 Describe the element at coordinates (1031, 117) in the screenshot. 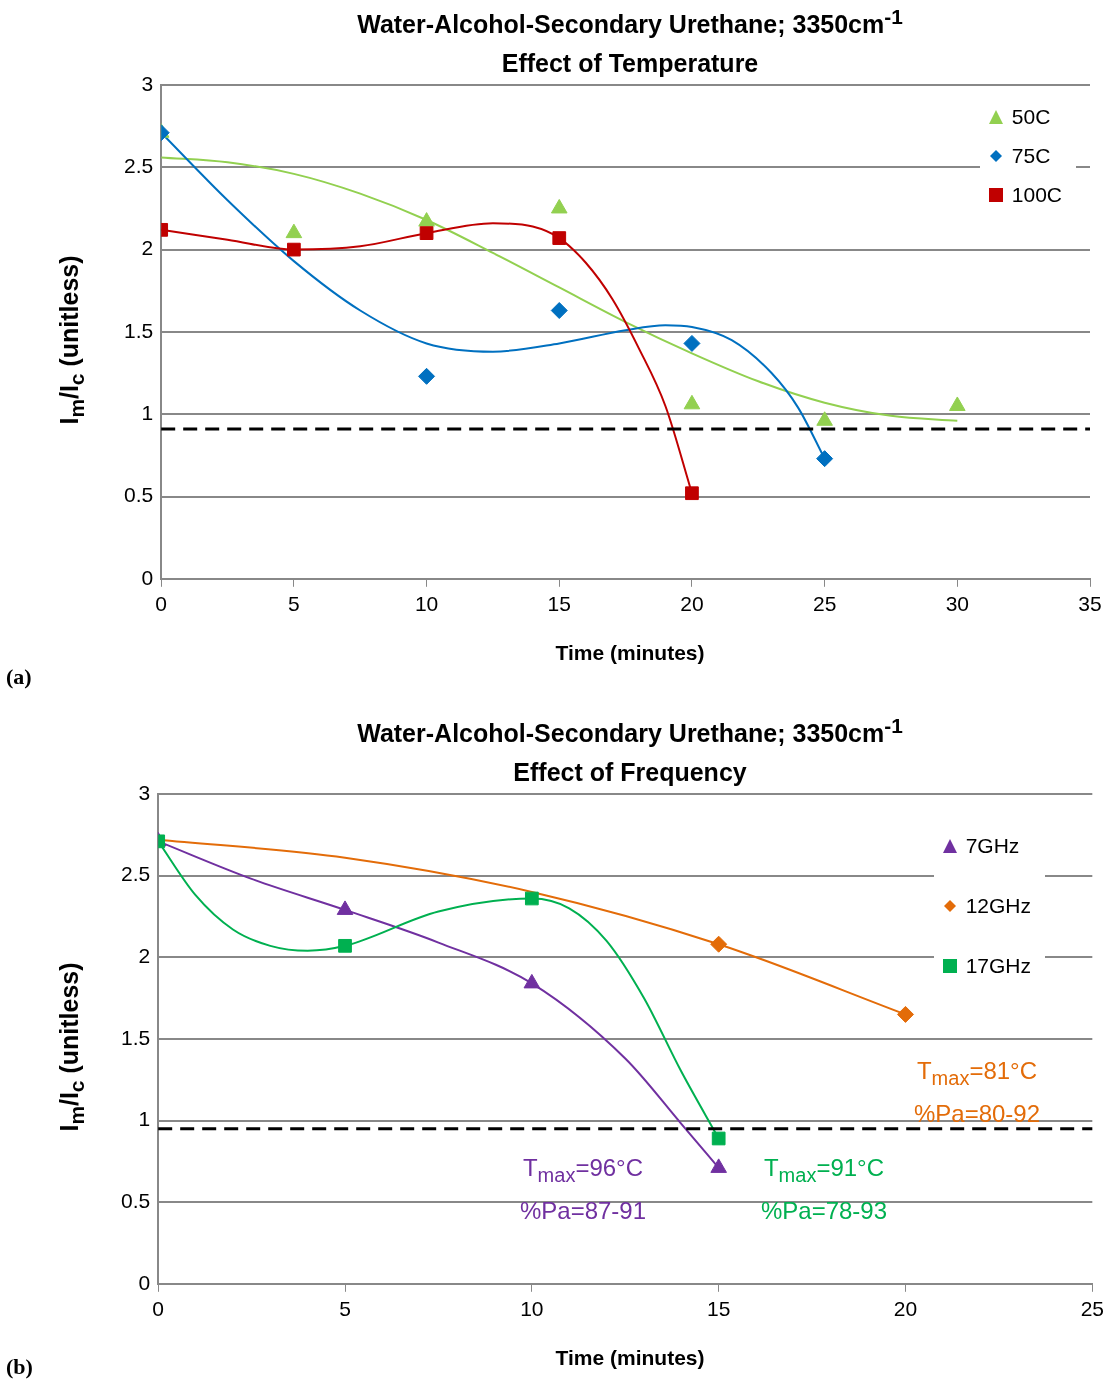

I see `legend-label: 50C` at that location.